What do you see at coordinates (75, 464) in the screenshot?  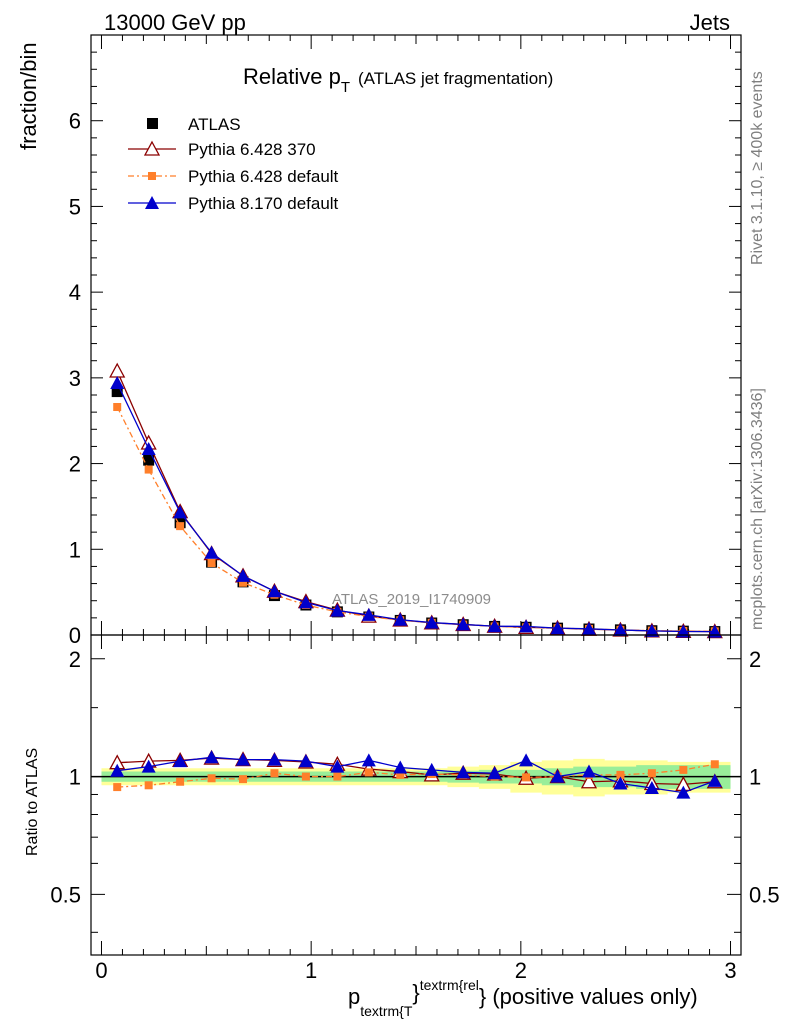 I see `main-y-tick-label: 2` at bounding box center [75, 464].